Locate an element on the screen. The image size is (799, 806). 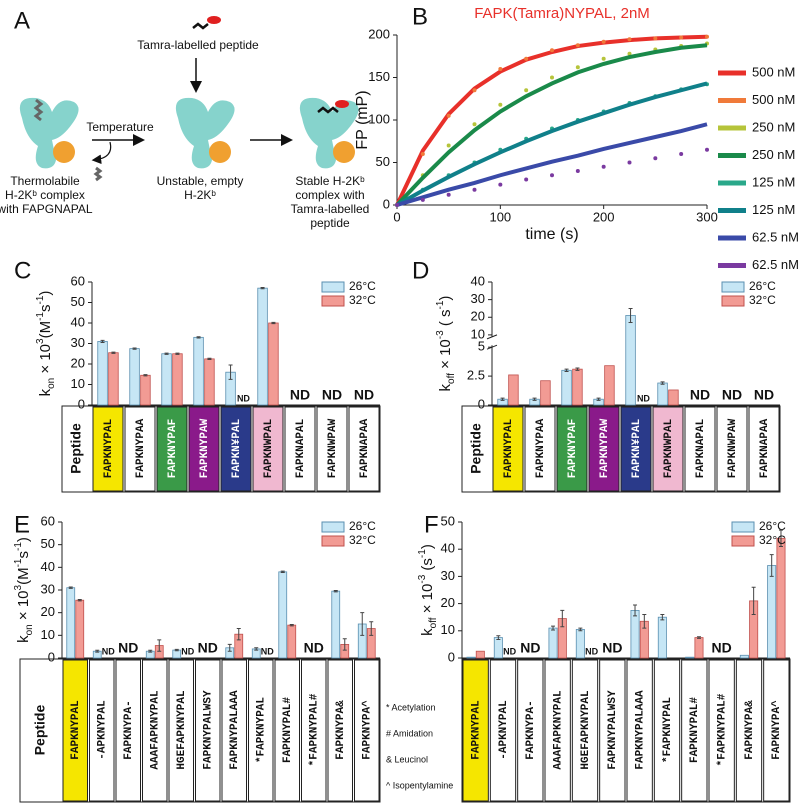
state-caption: H-2Kᵇ complex is located at coordinates (45, 195).